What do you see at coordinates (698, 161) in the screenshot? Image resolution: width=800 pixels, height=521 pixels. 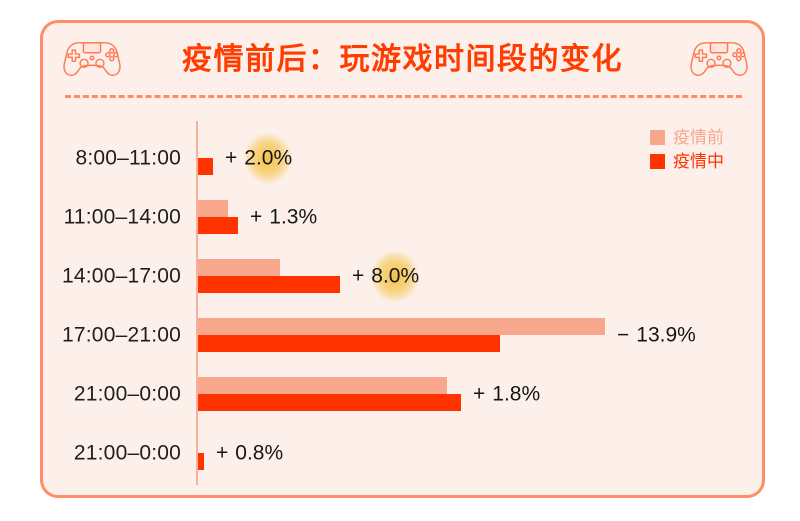 I see `legend-label-during: 疫情中` at bounding box center [698, 161].